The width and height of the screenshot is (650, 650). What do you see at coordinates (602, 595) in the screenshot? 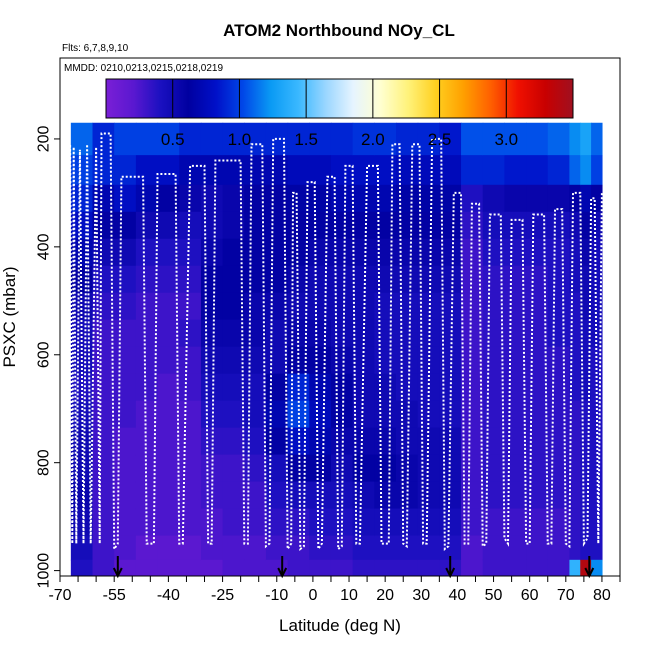
I see `x-tick-label: 80` at bounding box center [602, 595].